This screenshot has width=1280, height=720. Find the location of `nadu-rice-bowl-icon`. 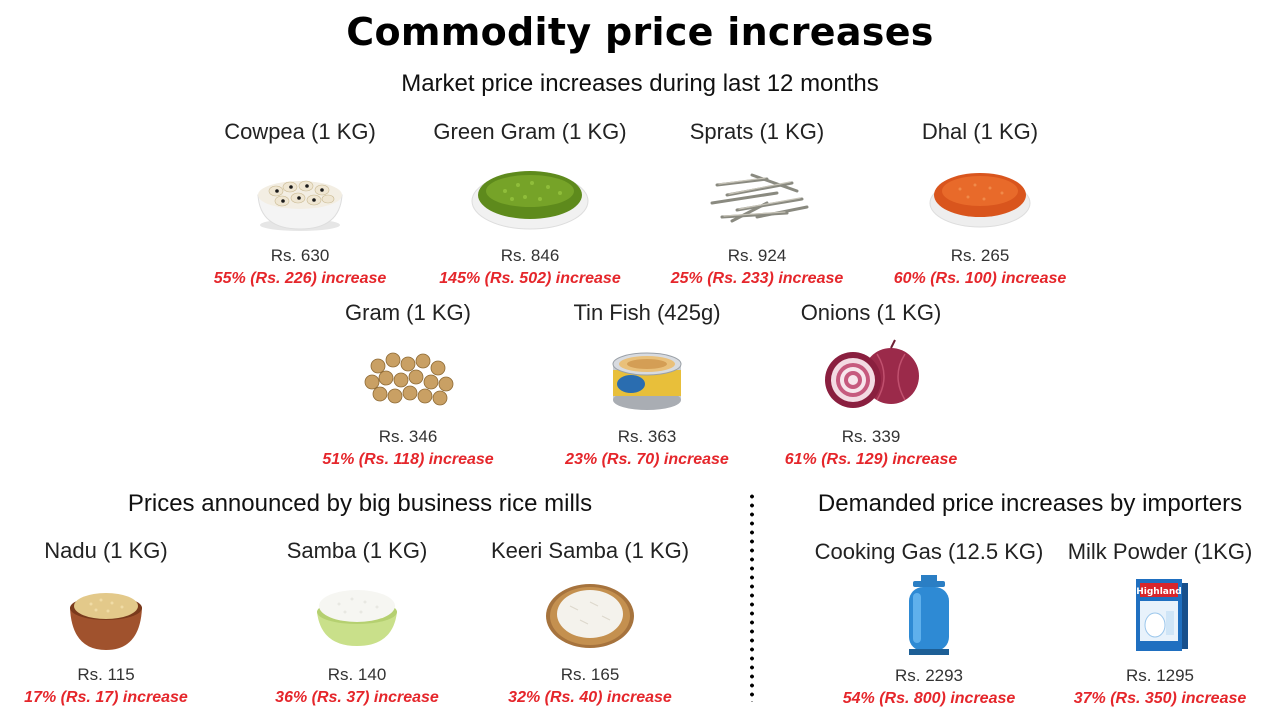

nadu-rice-bowl-icon is located at coordinates (106, 621).